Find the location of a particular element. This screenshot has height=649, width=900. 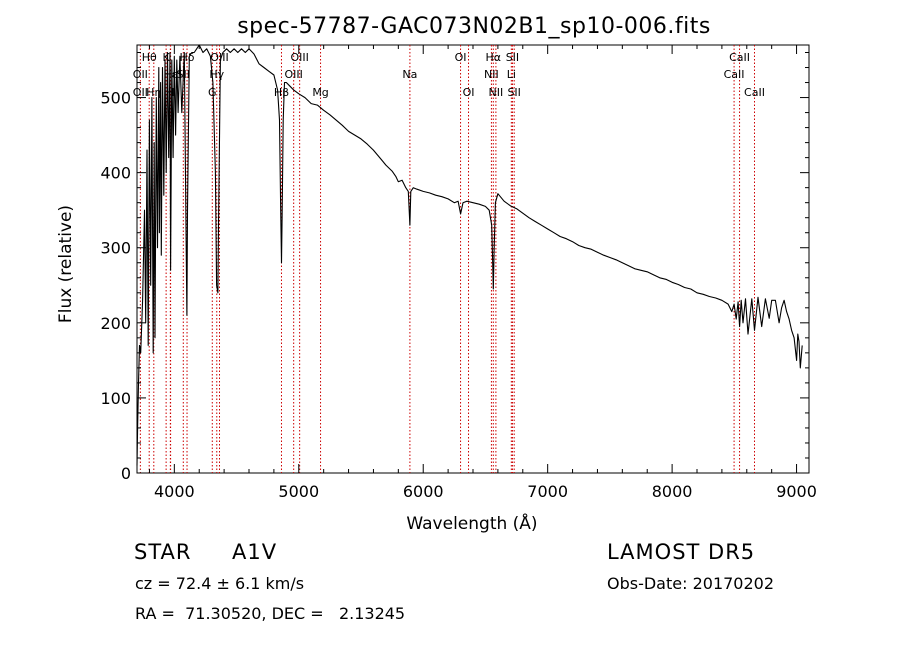

y-tick-label: 200 is located at coordinates (115, 323).